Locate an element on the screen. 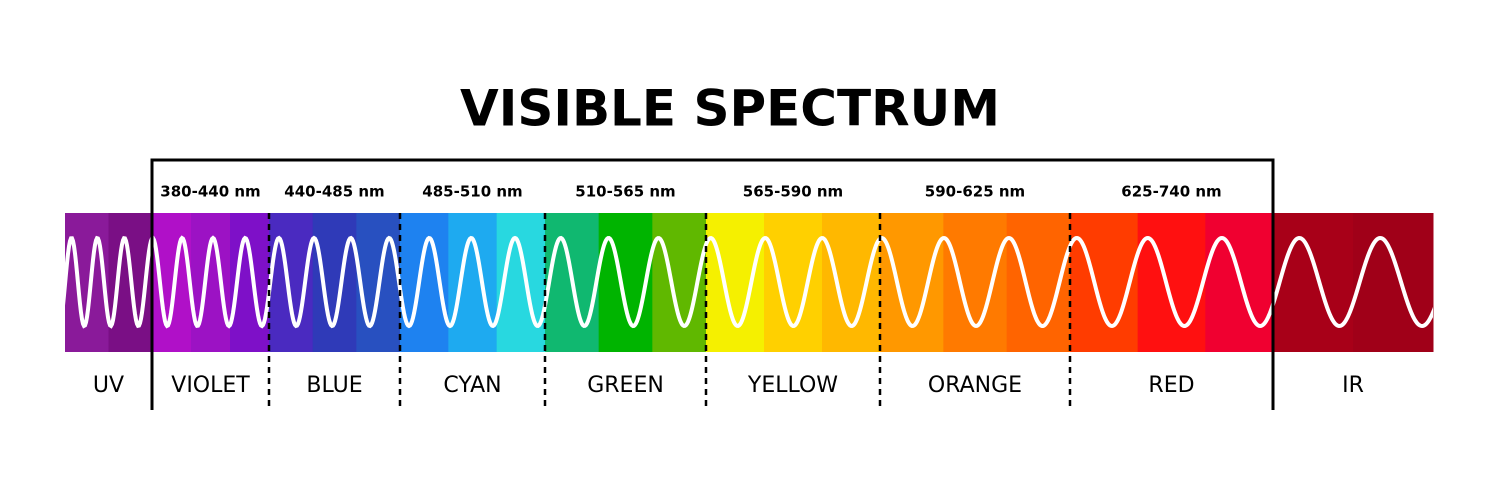  region-name: GREEN is located at coordinates (625, 385).